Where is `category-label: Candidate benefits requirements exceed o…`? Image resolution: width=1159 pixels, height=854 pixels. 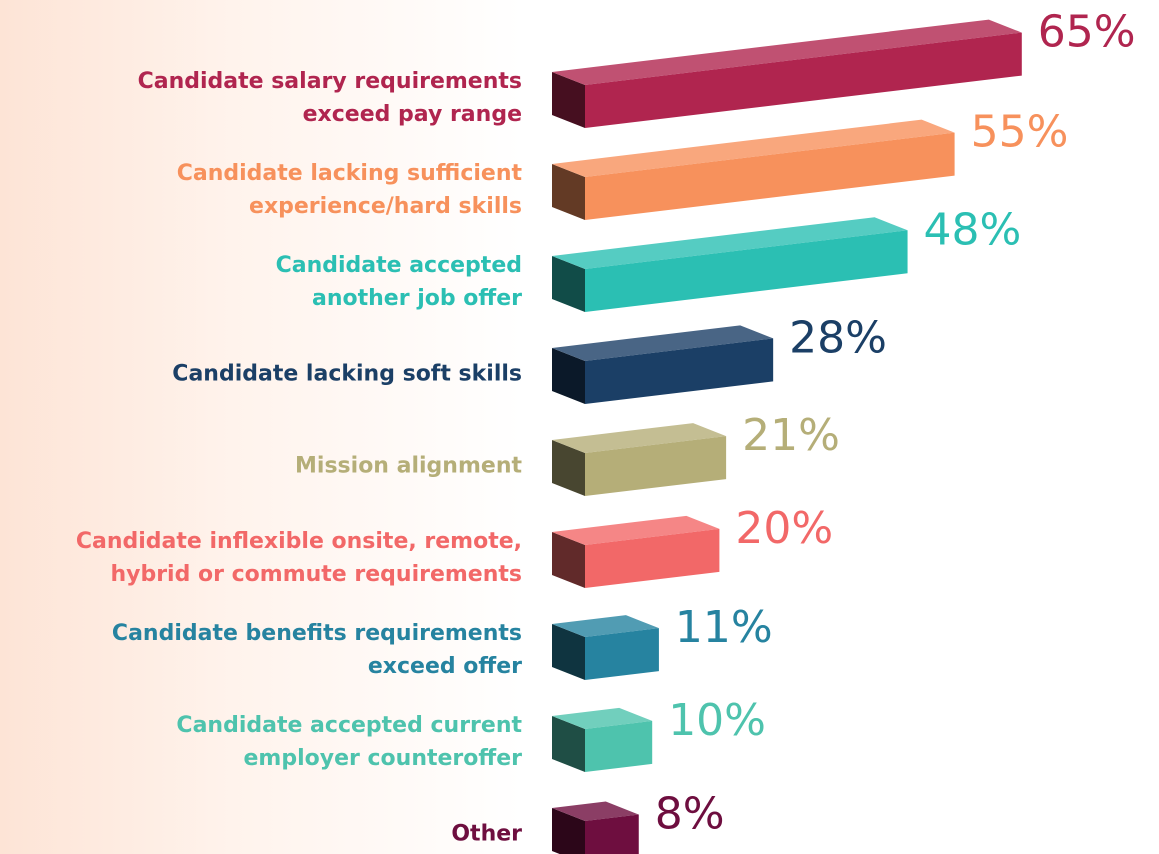
category-label: Candidate benefits requirements exceed o… is located at coordinates (316, 650).